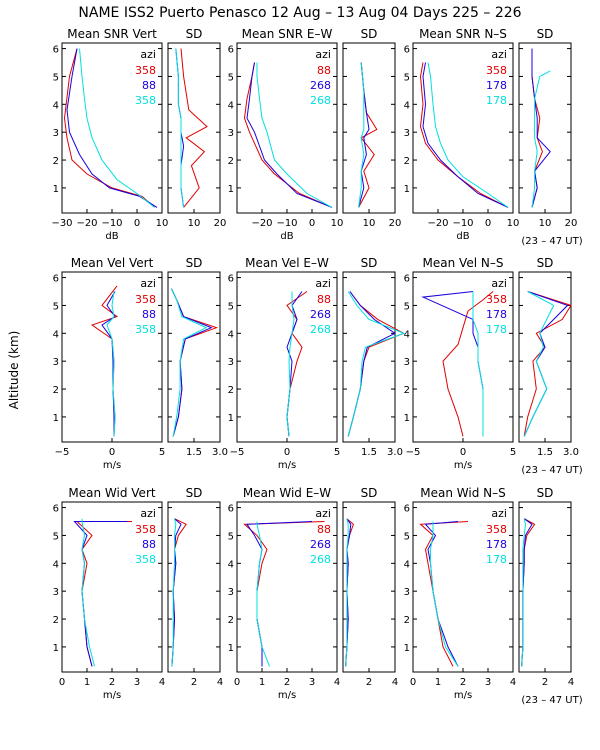 This screenshot has height=750, width=600. Describe the element at coordinates (496, 559) in the screenshot. I see `legend-entry-cyan: 178` at that location.